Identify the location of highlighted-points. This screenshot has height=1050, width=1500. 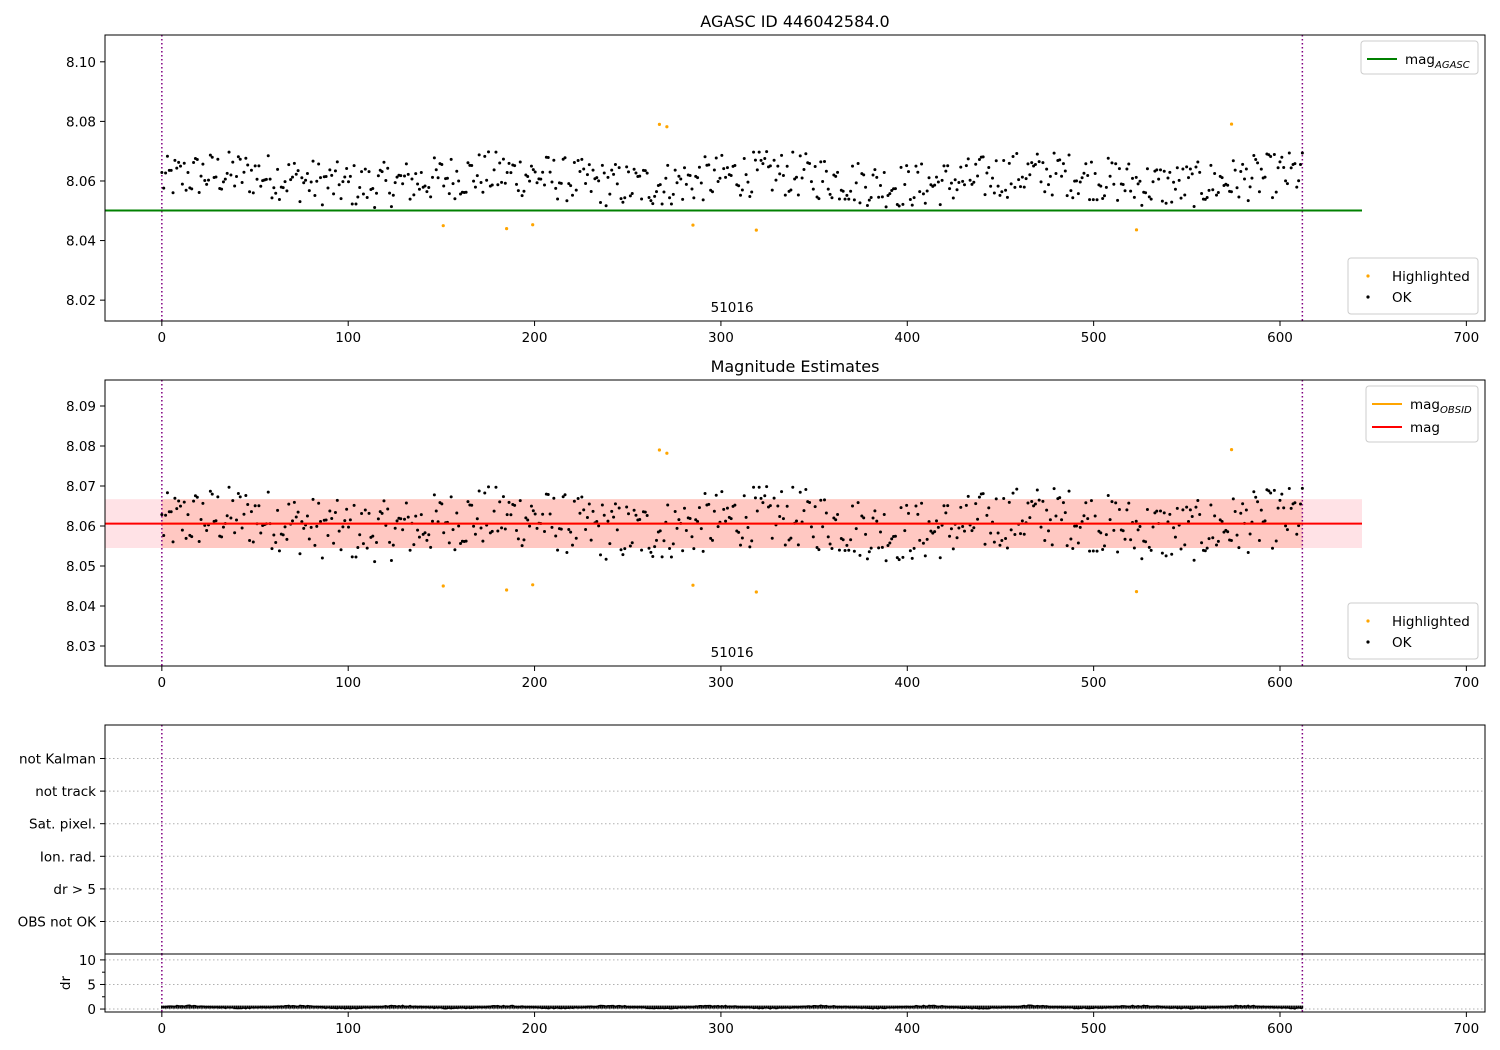
(837, 521).